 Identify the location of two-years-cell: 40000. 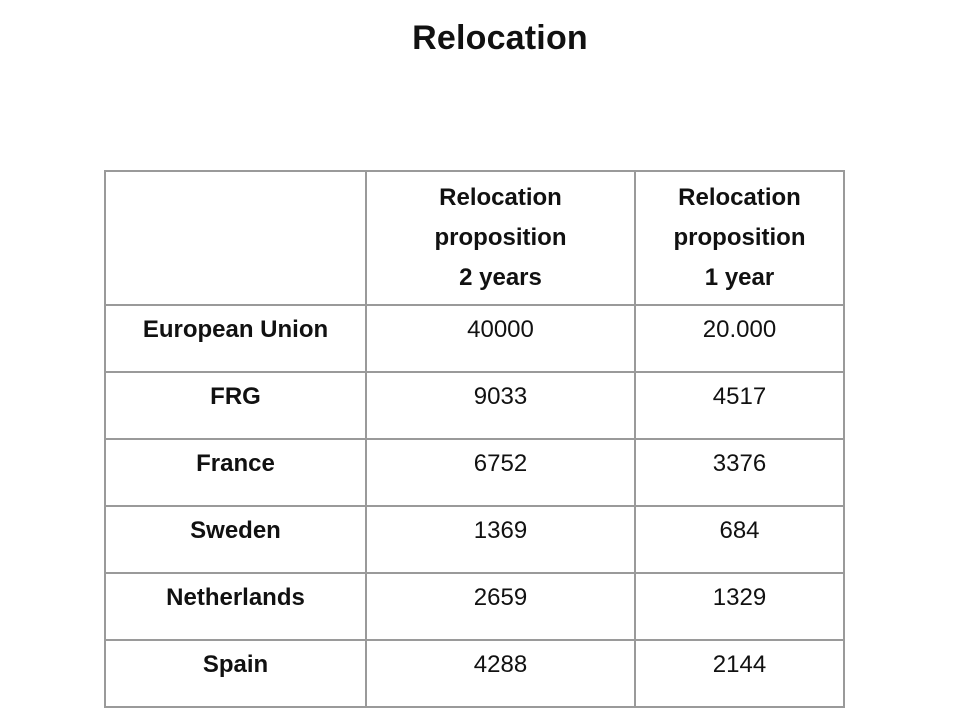
(500, 338).